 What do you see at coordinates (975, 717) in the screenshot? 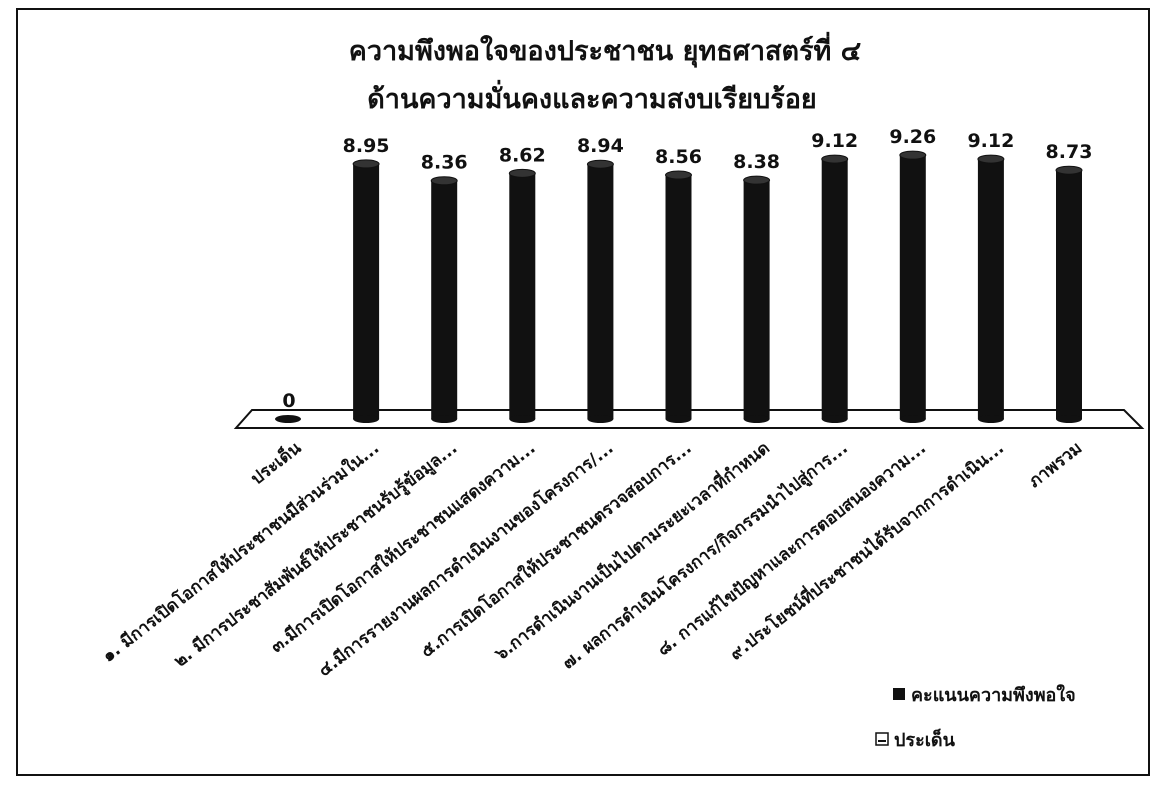
I see `legend: คะแนนความพึงพอใจ ประเด็น` at bounding box center [975, 717].